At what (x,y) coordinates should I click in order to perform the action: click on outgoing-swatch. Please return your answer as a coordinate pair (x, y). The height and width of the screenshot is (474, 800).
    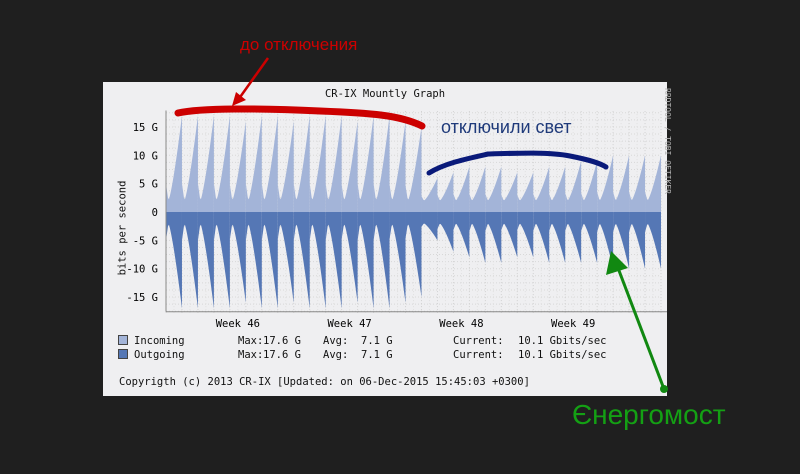
    Looking at the image, I should click on (123, 354).